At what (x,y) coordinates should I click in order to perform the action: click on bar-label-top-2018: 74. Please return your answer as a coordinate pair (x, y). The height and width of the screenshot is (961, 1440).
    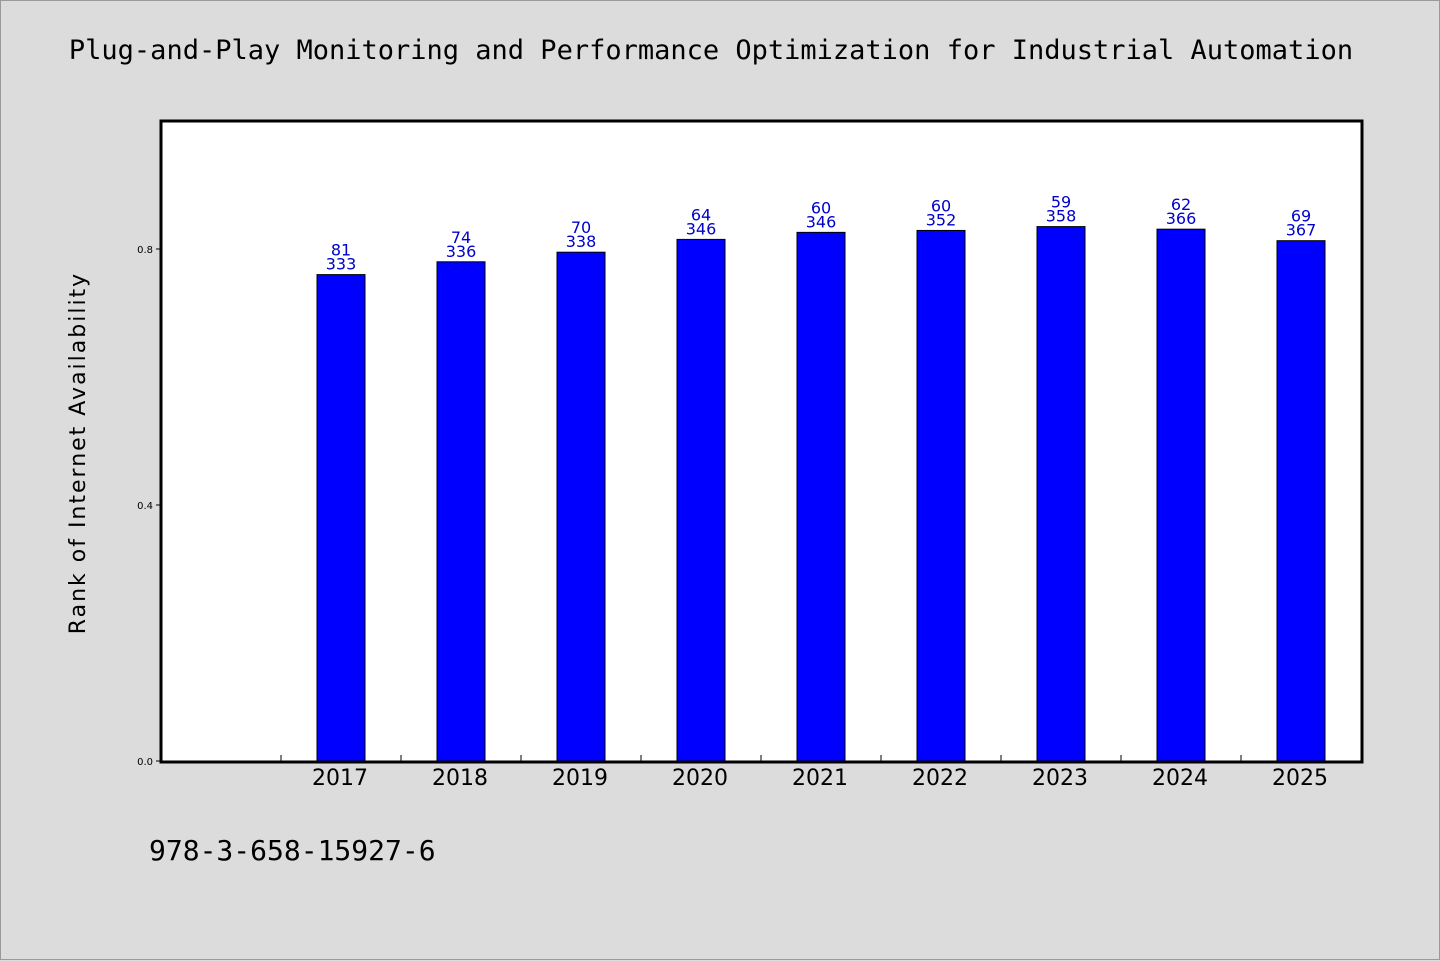
    Looking at the image, I should click on (461, 237).